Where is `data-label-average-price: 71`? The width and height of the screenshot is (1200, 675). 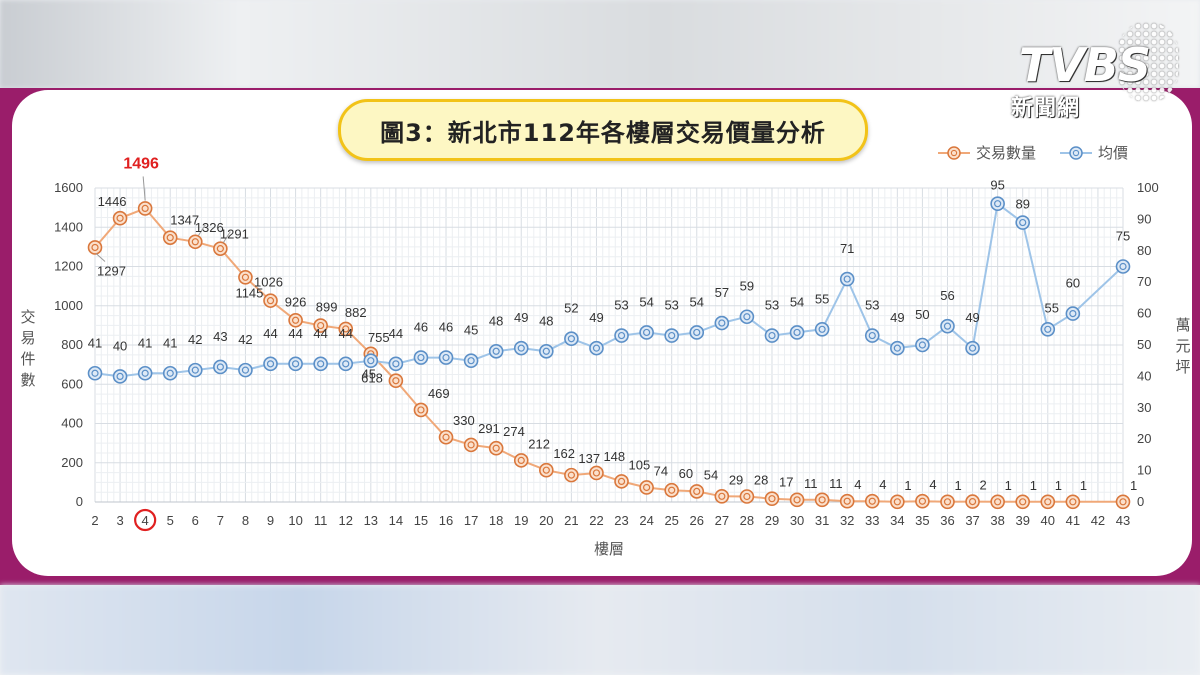
data-label-average-price: 71 is located at coordinates (847, 248).